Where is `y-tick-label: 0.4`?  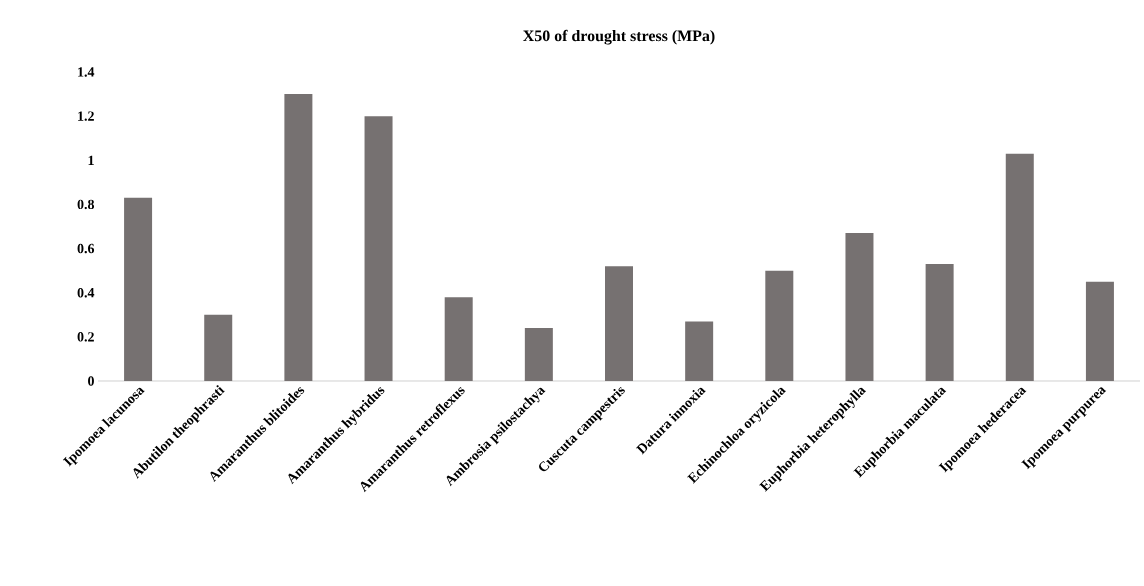
y-tick-label: 0.4 is located at coordinates (86, 292).